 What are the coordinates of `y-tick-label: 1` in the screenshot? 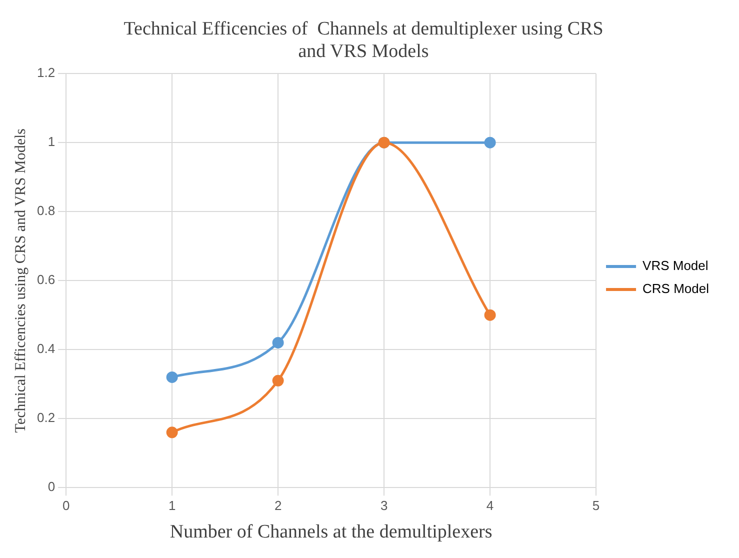 It's located at (52, 142).